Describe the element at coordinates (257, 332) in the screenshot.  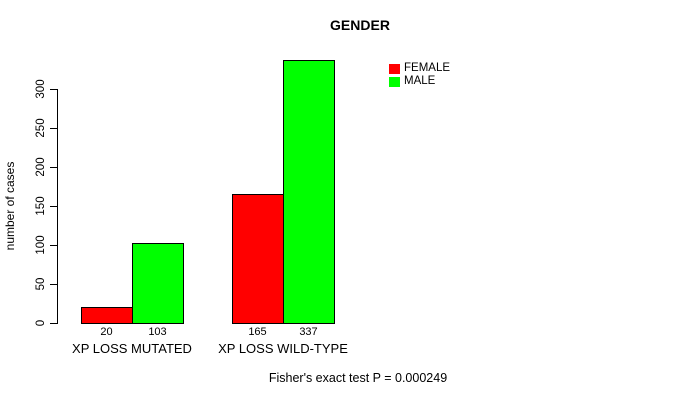
I see `bar-value-label: 165` at that location.